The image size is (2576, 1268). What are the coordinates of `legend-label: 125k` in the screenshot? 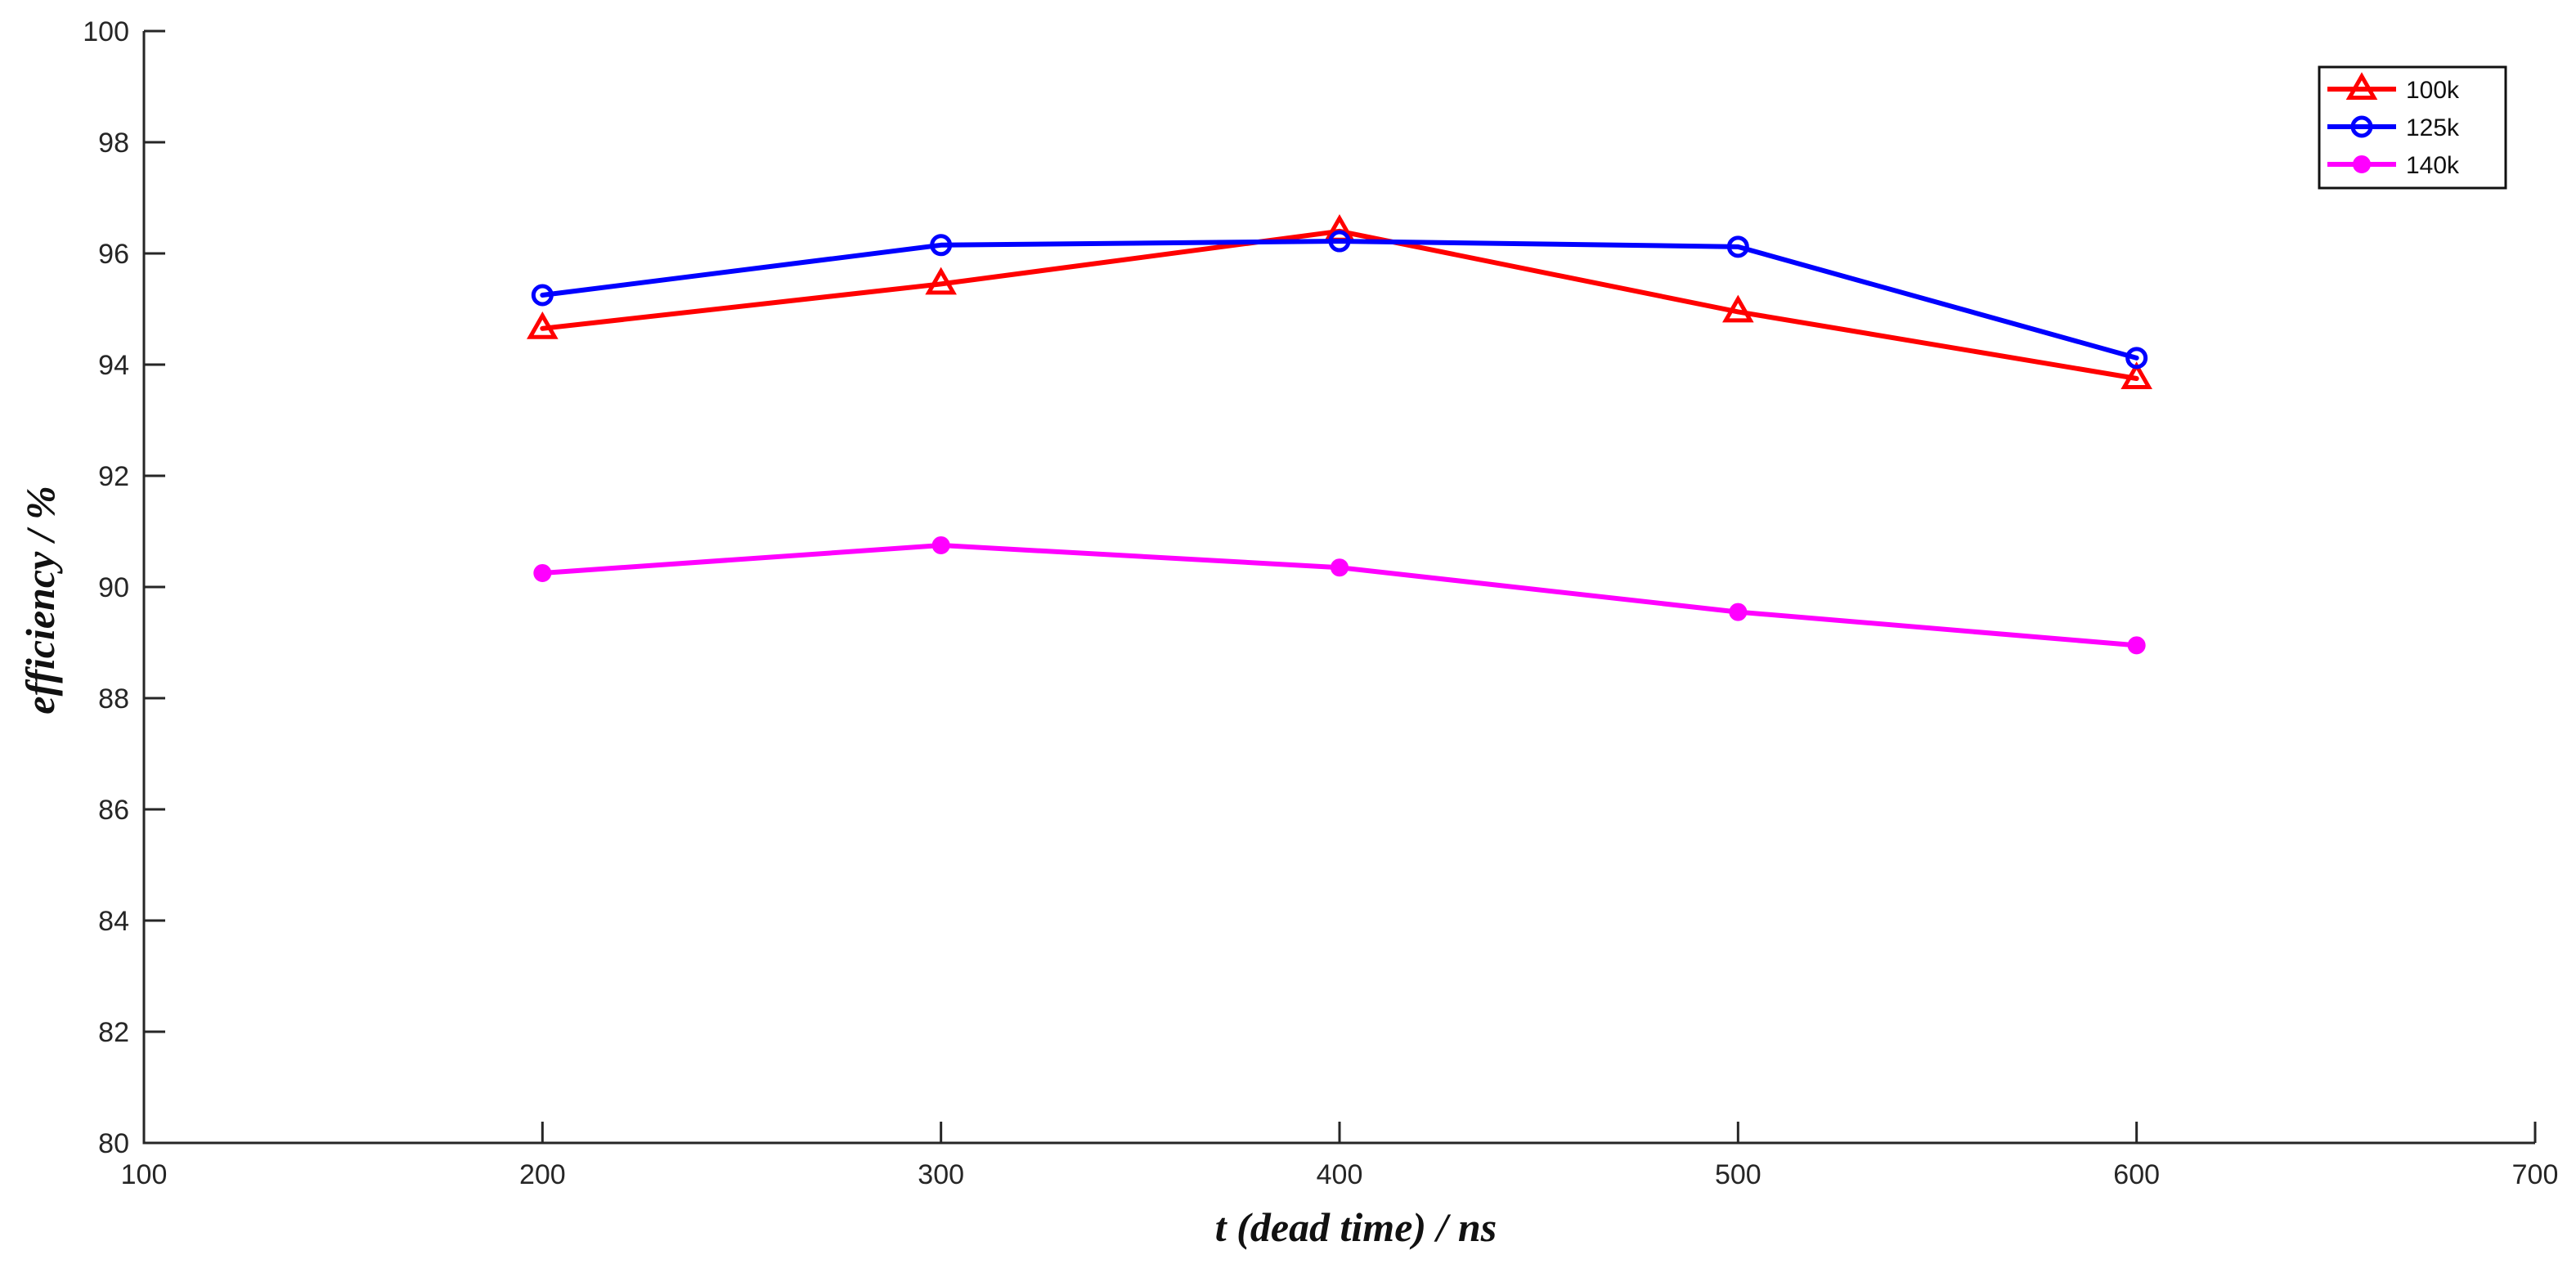 It's located at (2433, 127).